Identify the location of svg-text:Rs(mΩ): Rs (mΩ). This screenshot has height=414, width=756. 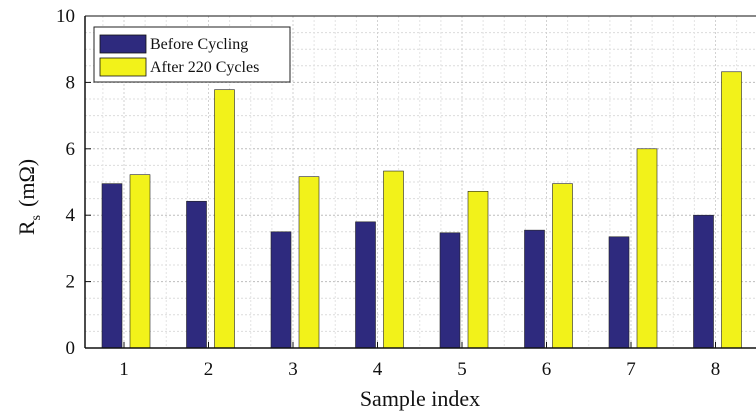
(29, 197).